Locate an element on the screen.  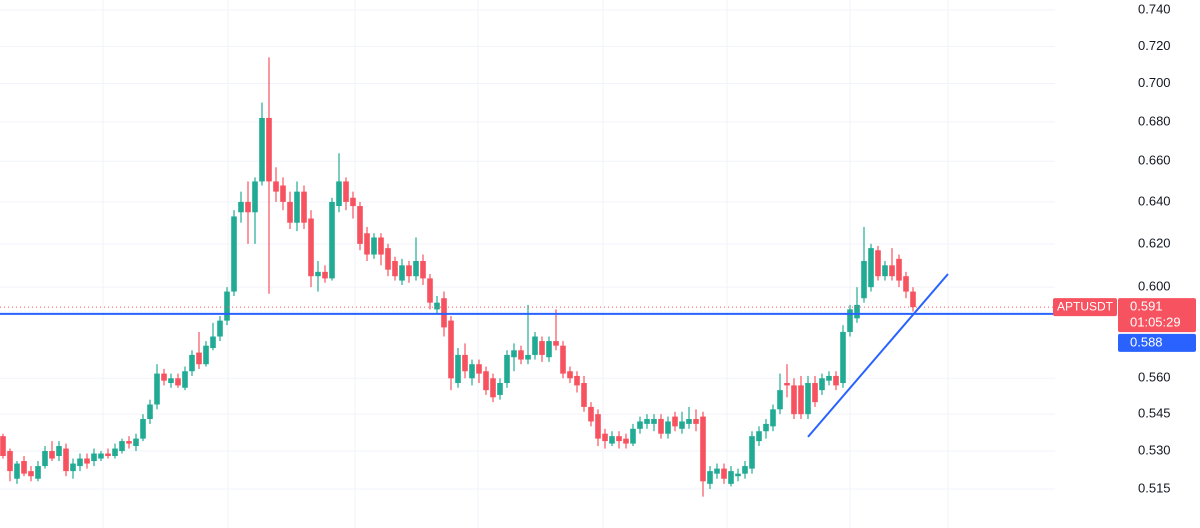
y-tick-label: 0.560 is located at coordinates (1154, 377).